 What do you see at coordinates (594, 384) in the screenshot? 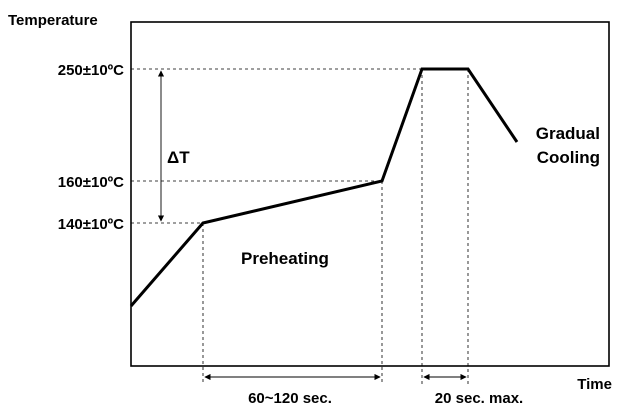
I see `x-axis-label: Time` at bounding box center [594, 384].